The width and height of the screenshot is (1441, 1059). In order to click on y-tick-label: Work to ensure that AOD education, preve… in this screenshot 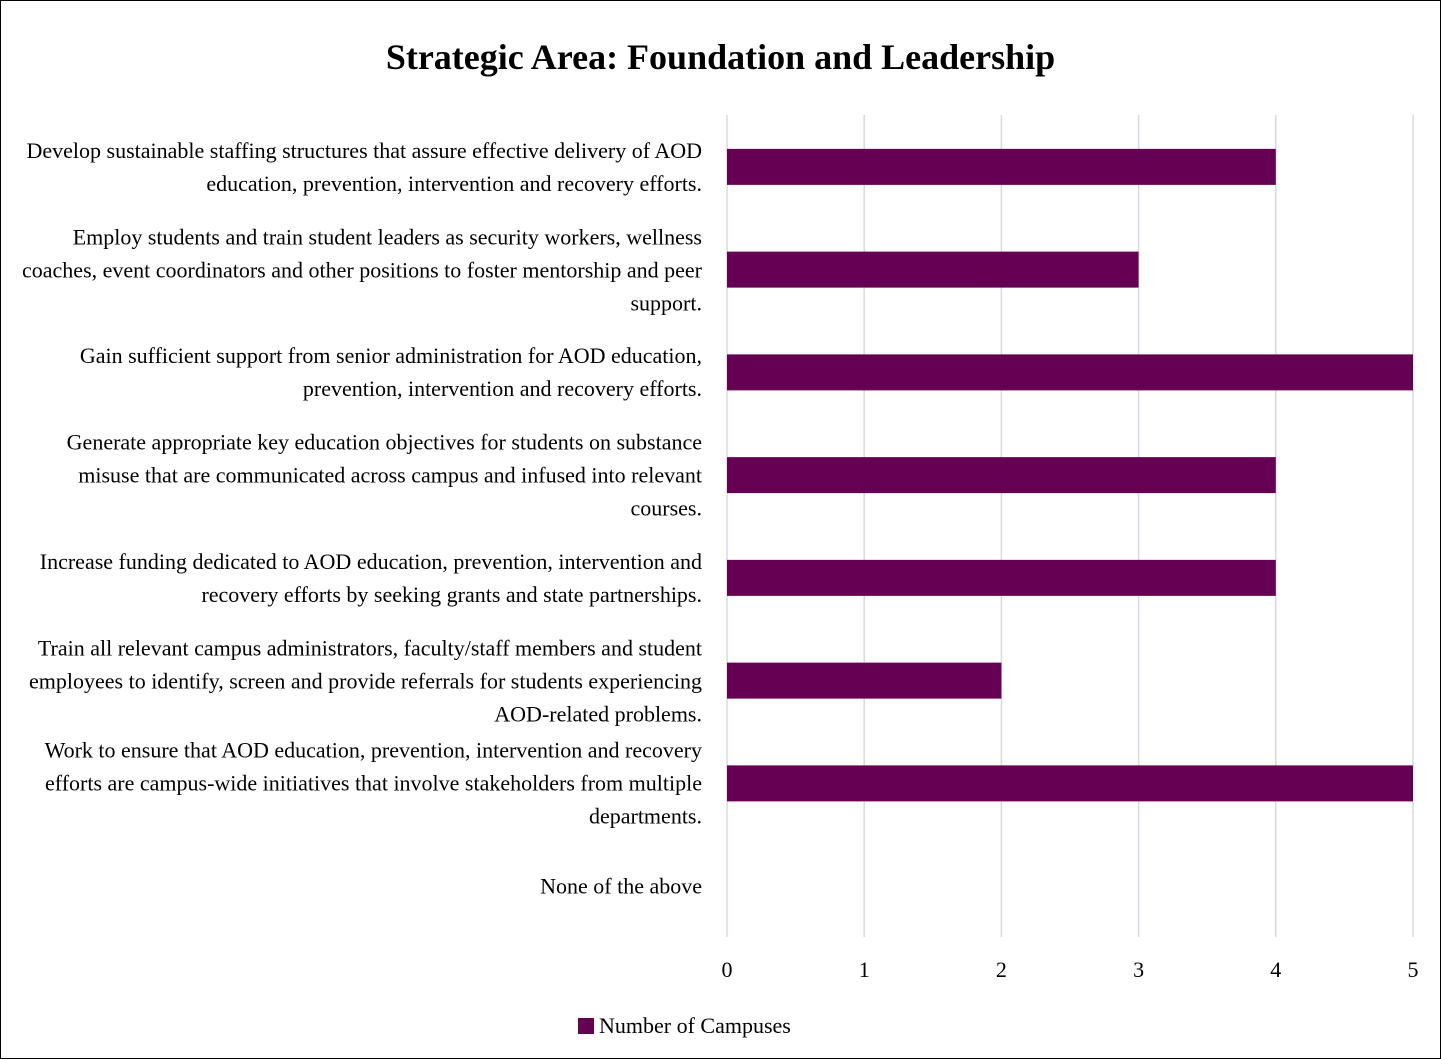, I will do `click(373, 783)`.